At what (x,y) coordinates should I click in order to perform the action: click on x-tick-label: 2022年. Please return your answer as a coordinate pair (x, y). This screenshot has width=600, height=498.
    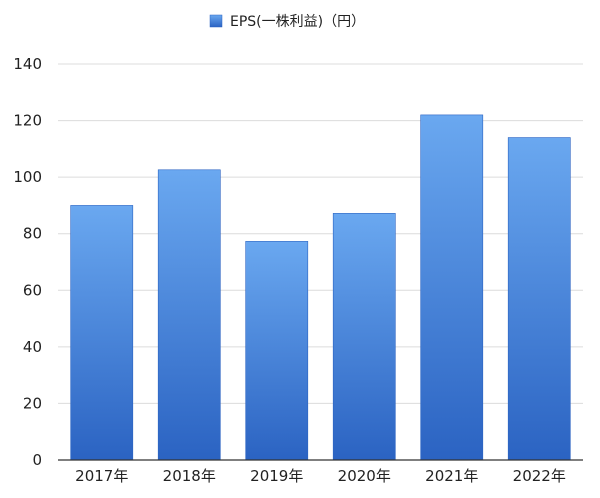
    Looking at the image, I should click on (539, 476).